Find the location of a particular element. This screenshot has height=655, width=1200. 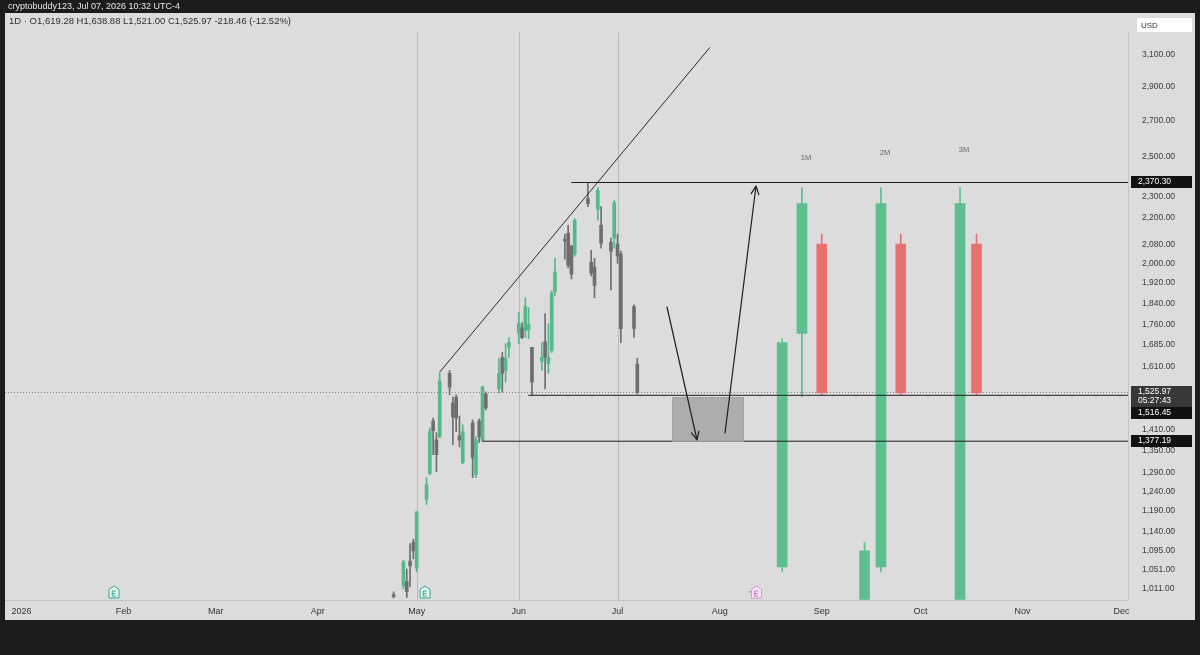

y-tick-label: 1,840.00 is located at coordinates (1159, 302).